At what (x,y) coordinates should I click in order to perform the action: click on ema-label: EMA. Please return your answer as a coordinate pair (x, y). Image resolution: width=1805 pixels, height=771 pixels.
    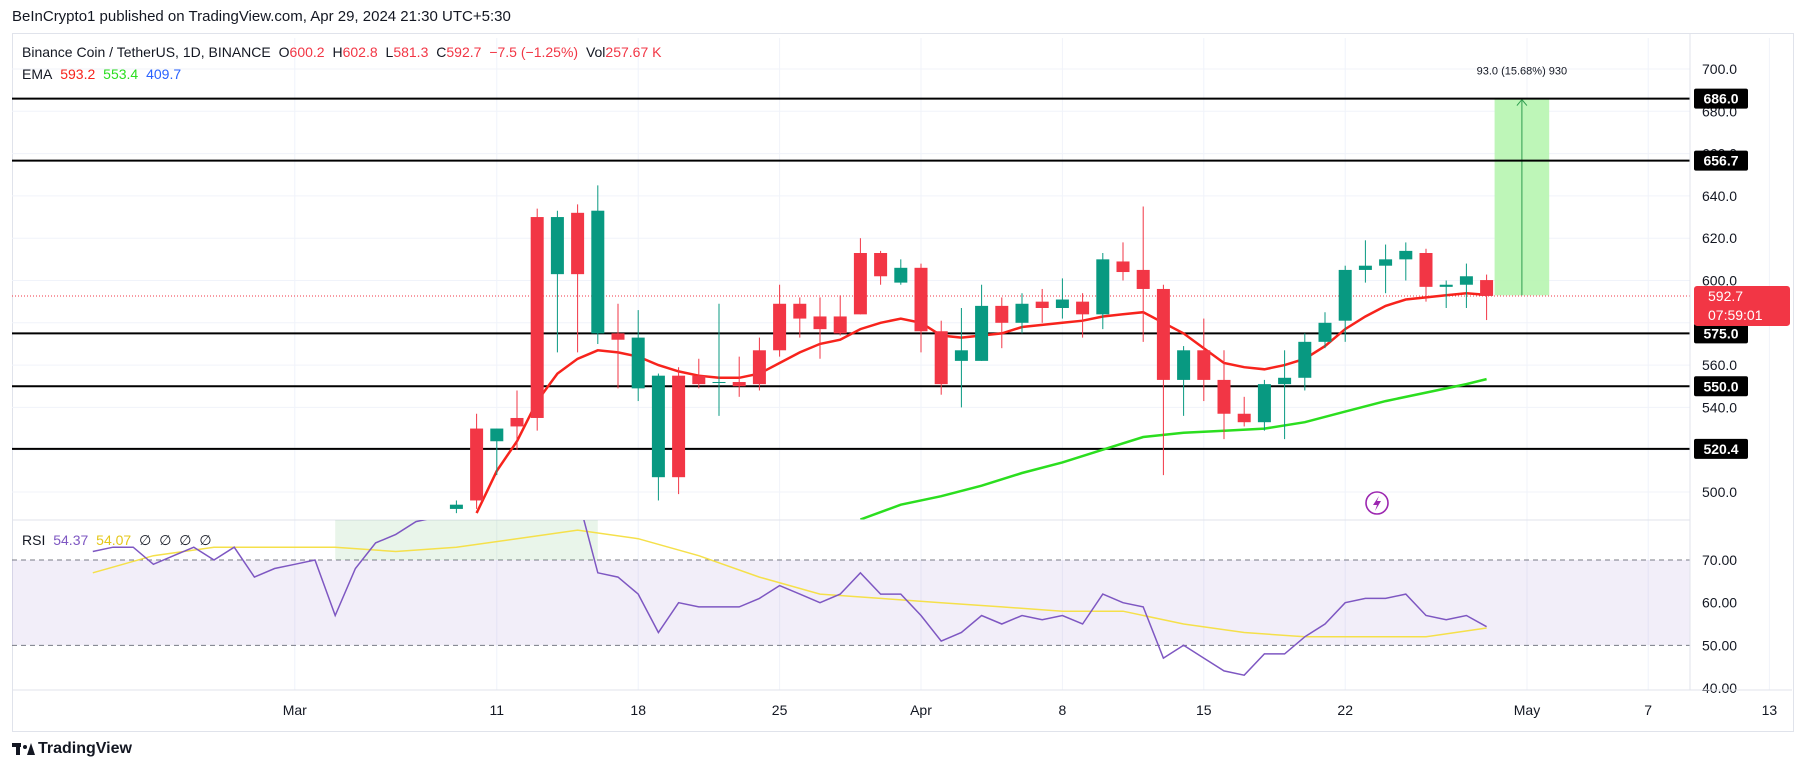
    Looking at the image, I should click on (37, 74).